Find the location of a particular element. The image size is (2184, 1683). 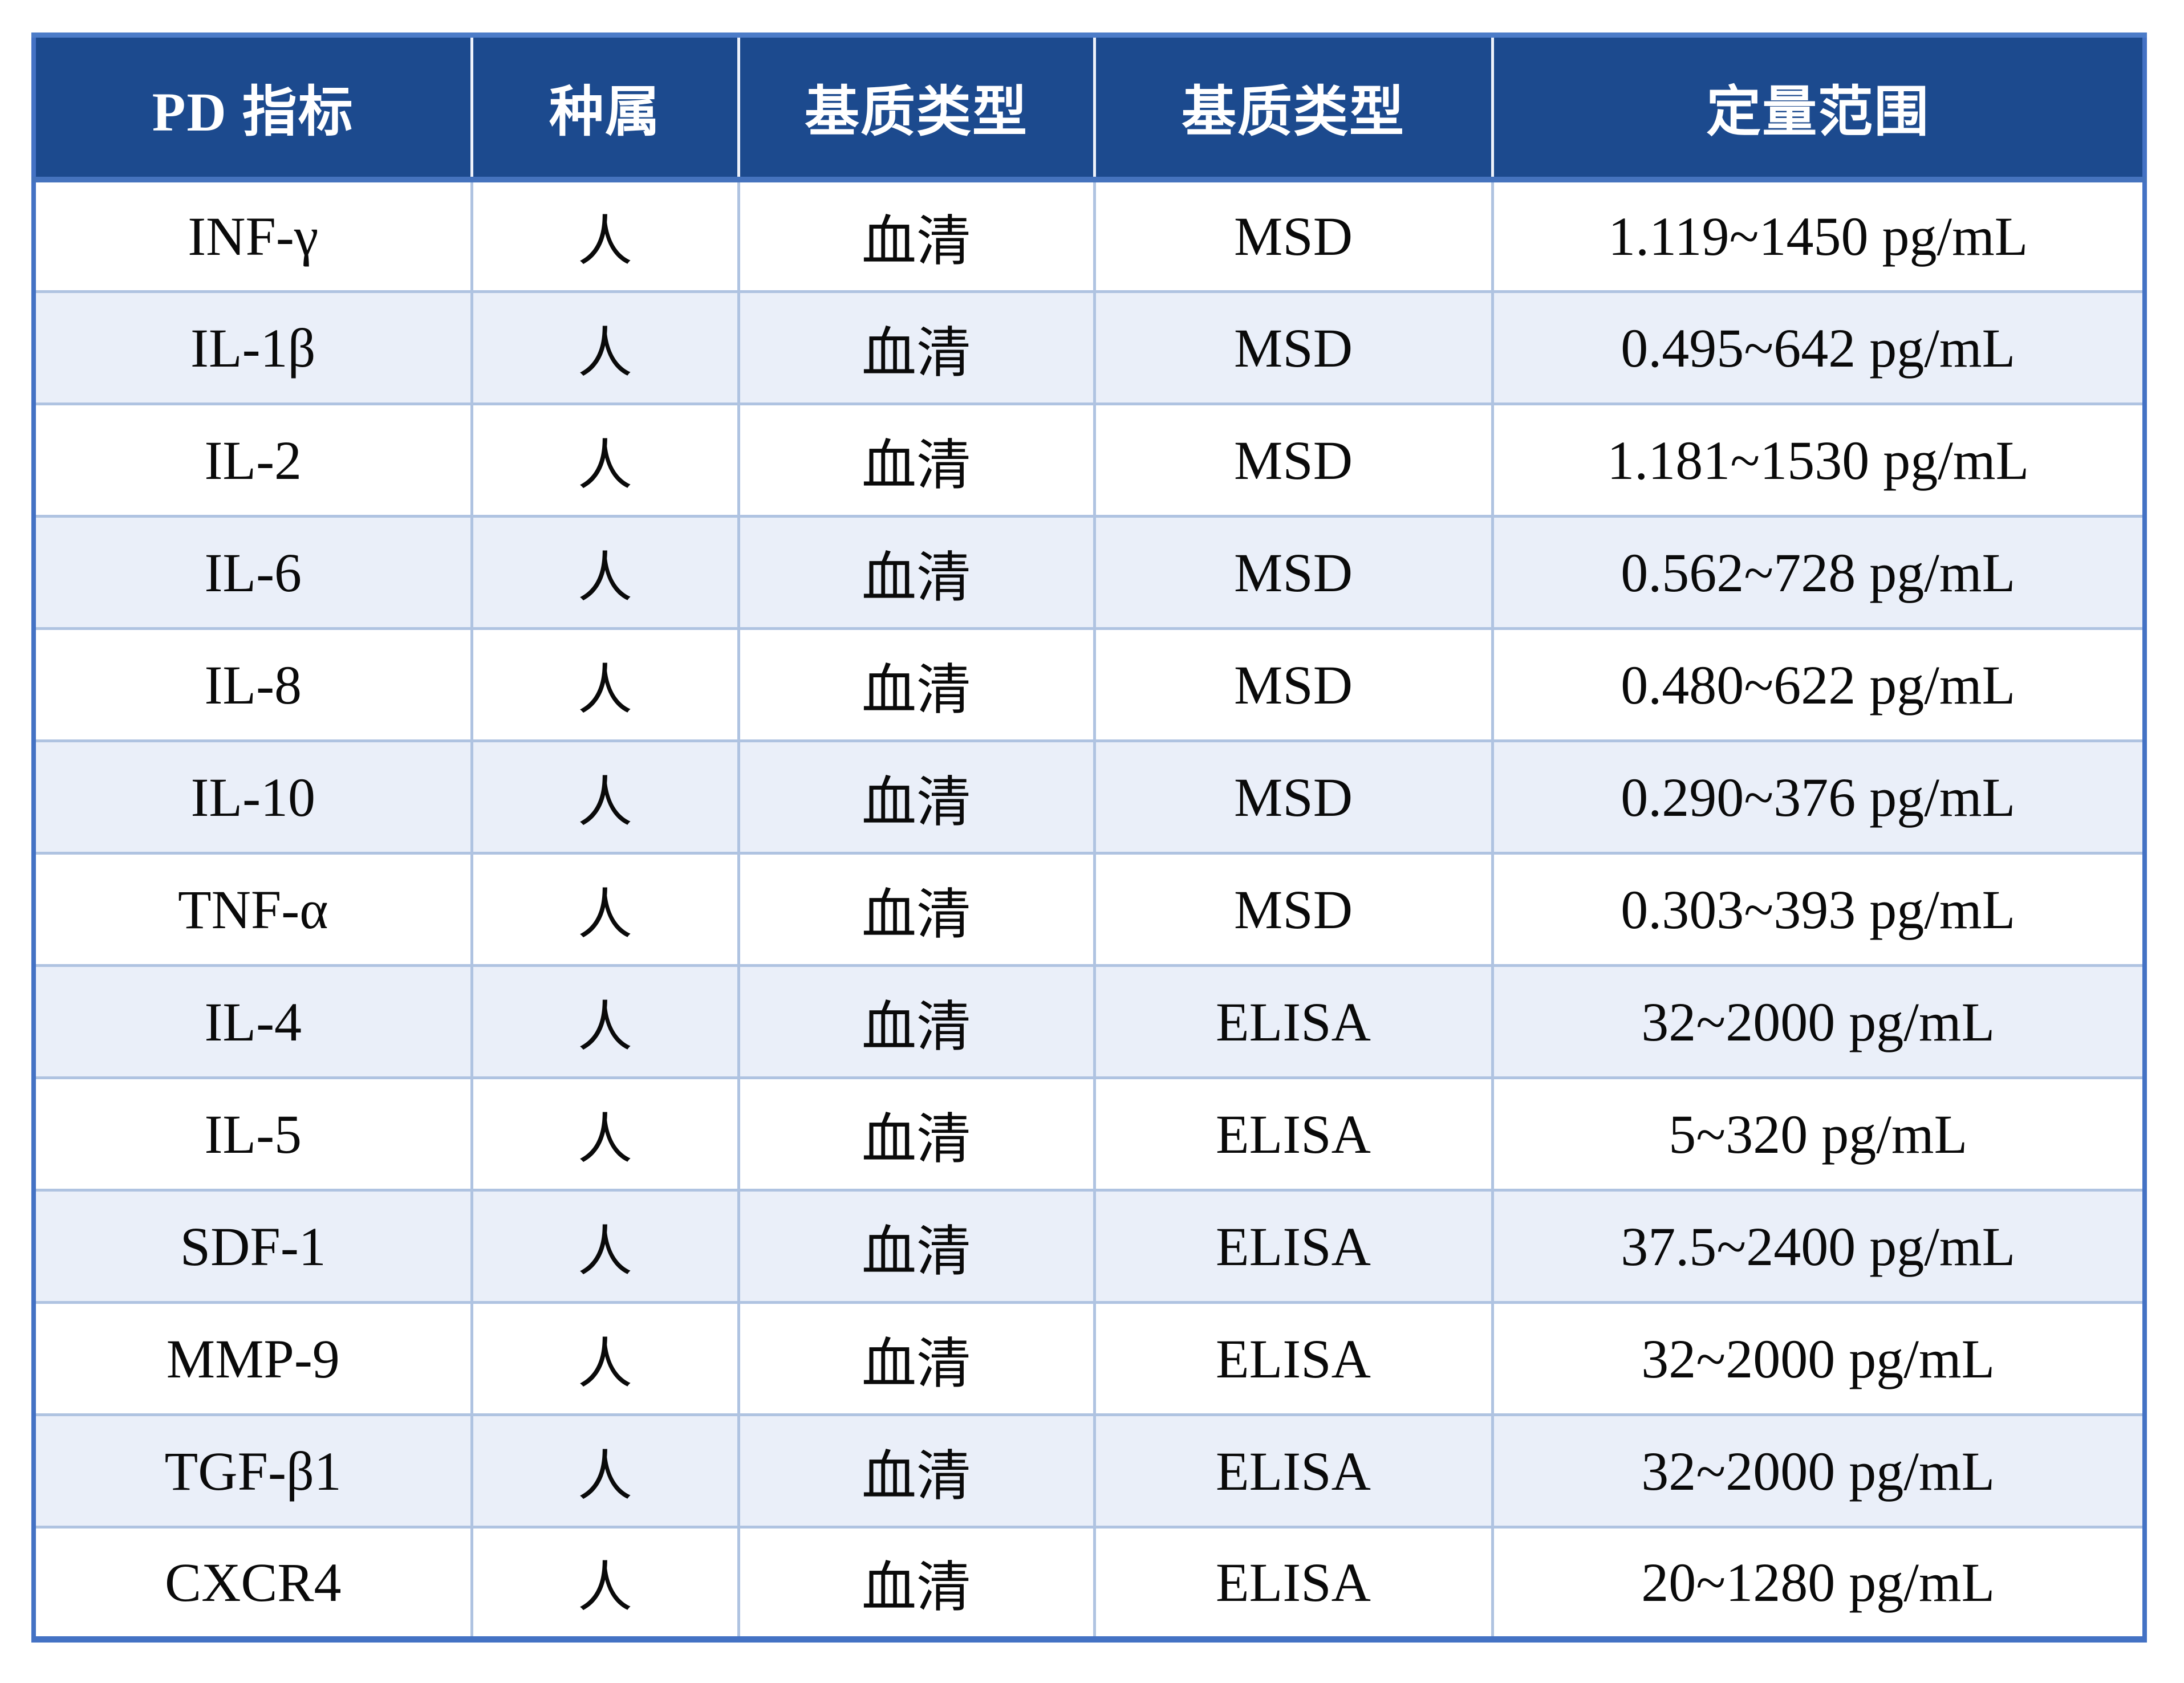

table-row: IL-4 人血清 ELISA 32~2000 pg/mL is located at coordinates (1089, 1021).